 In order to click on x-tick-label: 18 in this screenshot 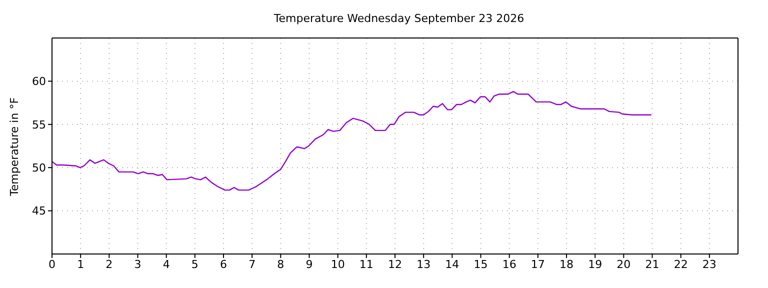, I will do `click(567, 264)`.